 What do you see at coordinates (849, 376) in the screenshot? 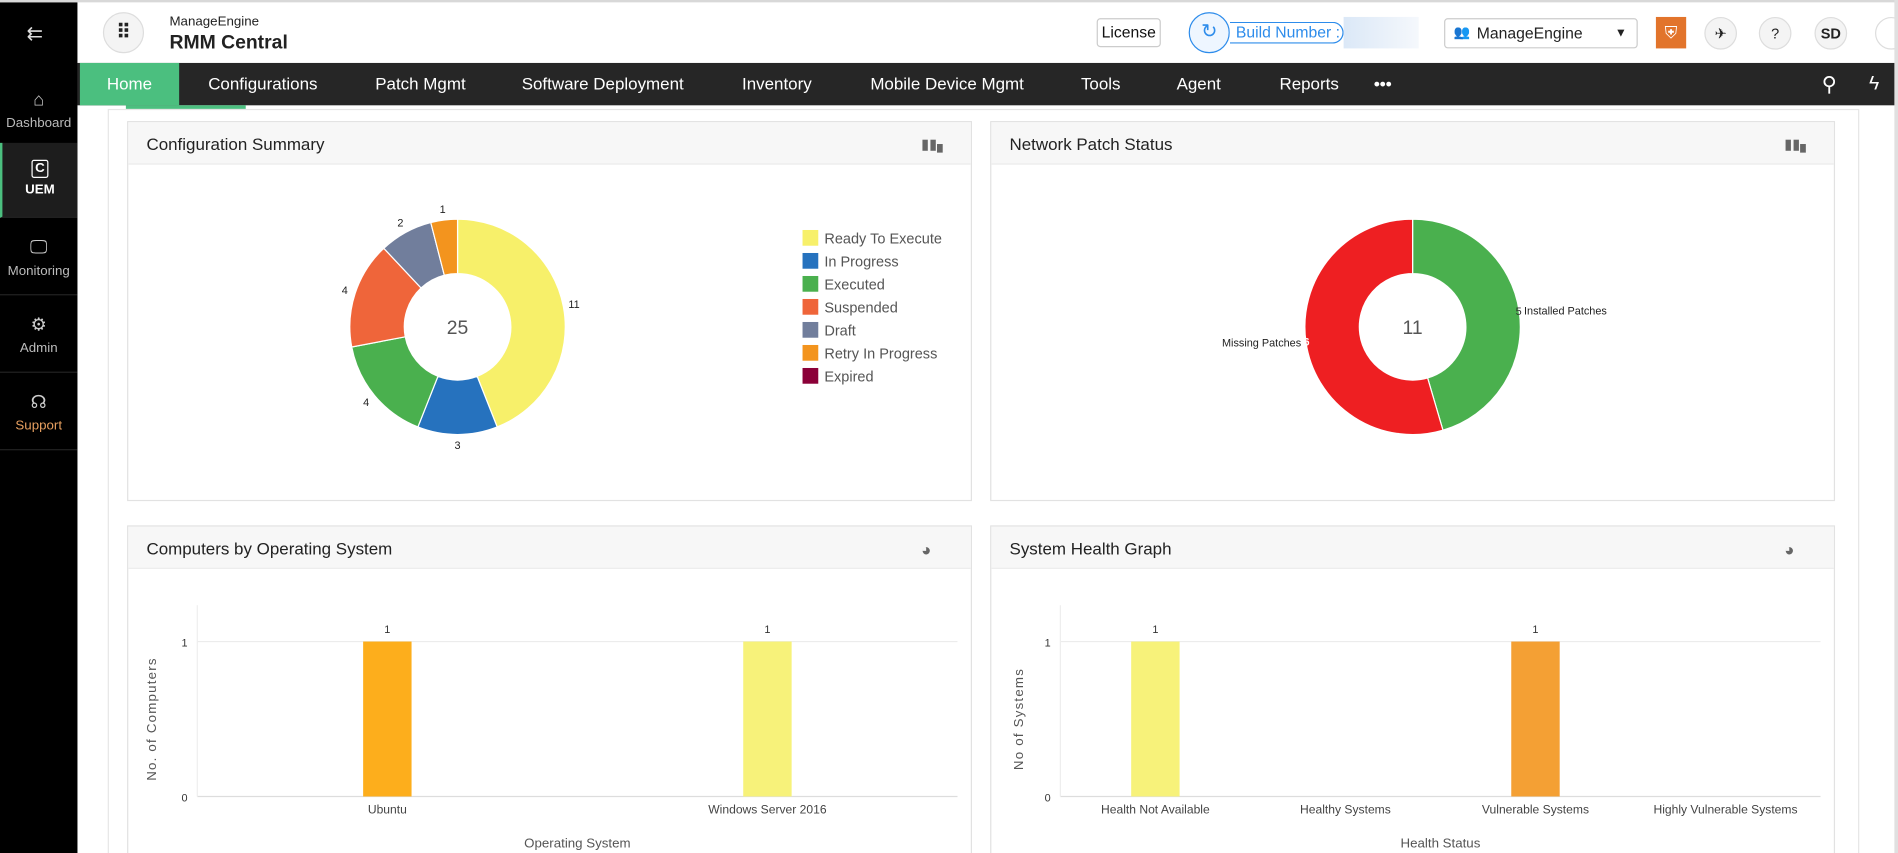
I see `legend-label: Expired` at bounding box center [849, 376].